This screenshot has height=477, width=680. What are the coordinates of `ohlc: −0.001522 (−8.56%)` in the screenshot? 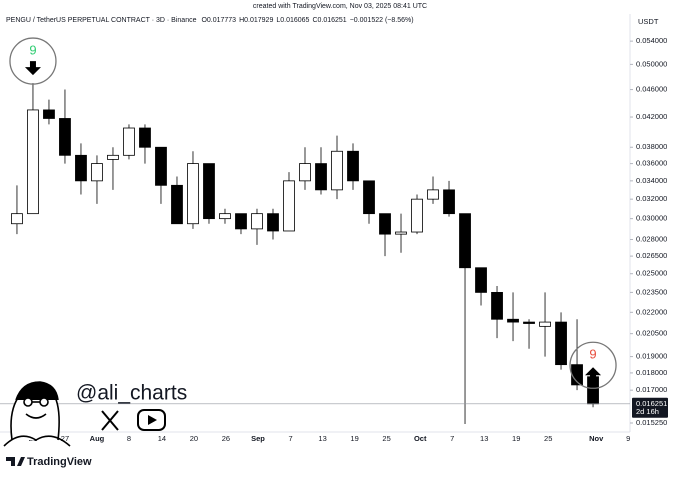 It's located at (381, 20).